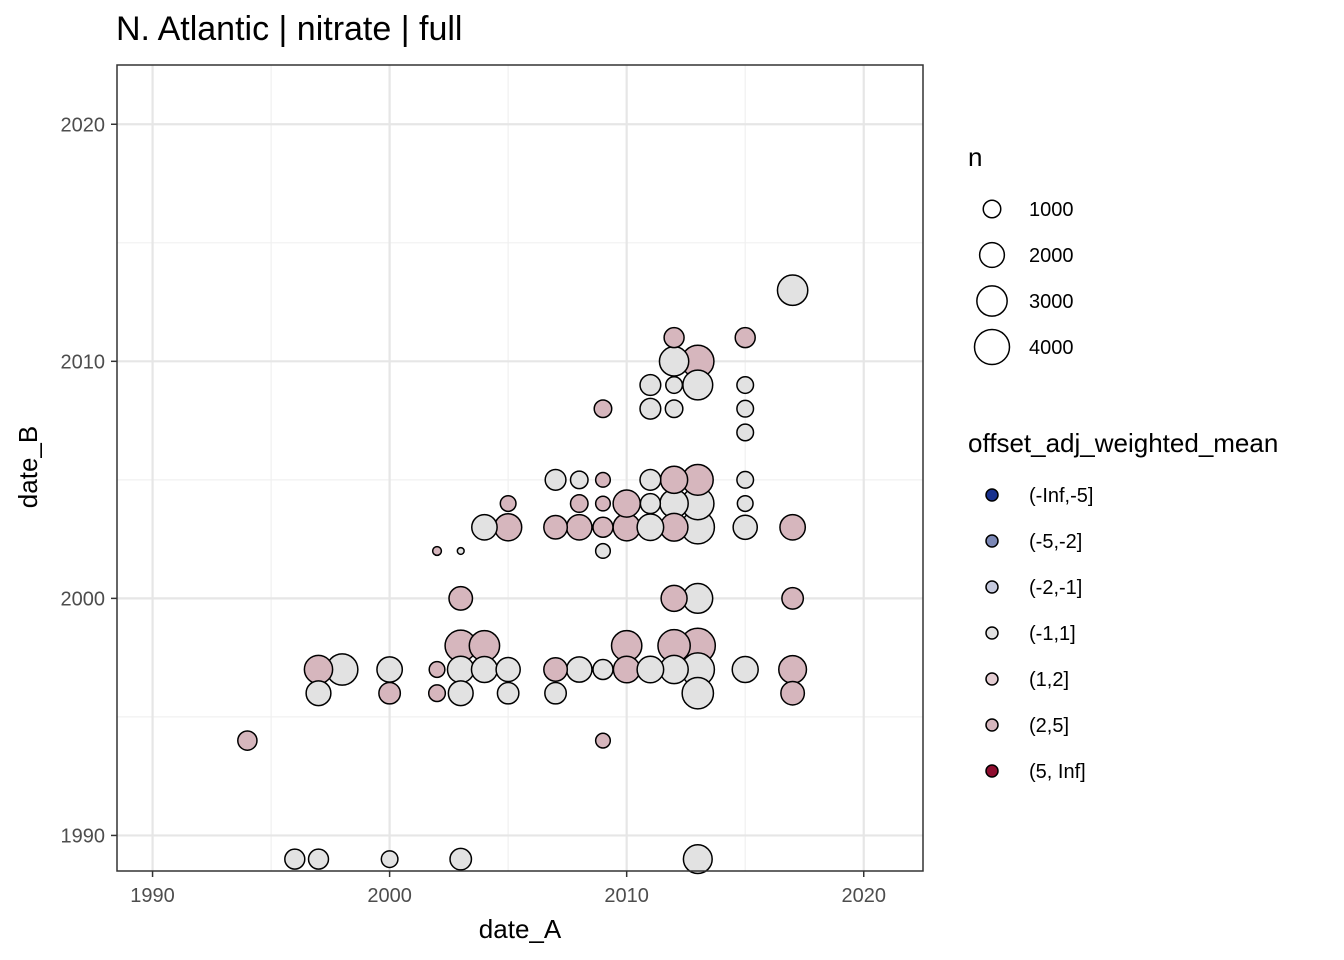 The height and width of the screenshot is (960, 1344). What do you see at coordinates (1049, 726) in the screenshot?
I see `color-legend-label: (2,5]` at bounding box center [1049, 726].